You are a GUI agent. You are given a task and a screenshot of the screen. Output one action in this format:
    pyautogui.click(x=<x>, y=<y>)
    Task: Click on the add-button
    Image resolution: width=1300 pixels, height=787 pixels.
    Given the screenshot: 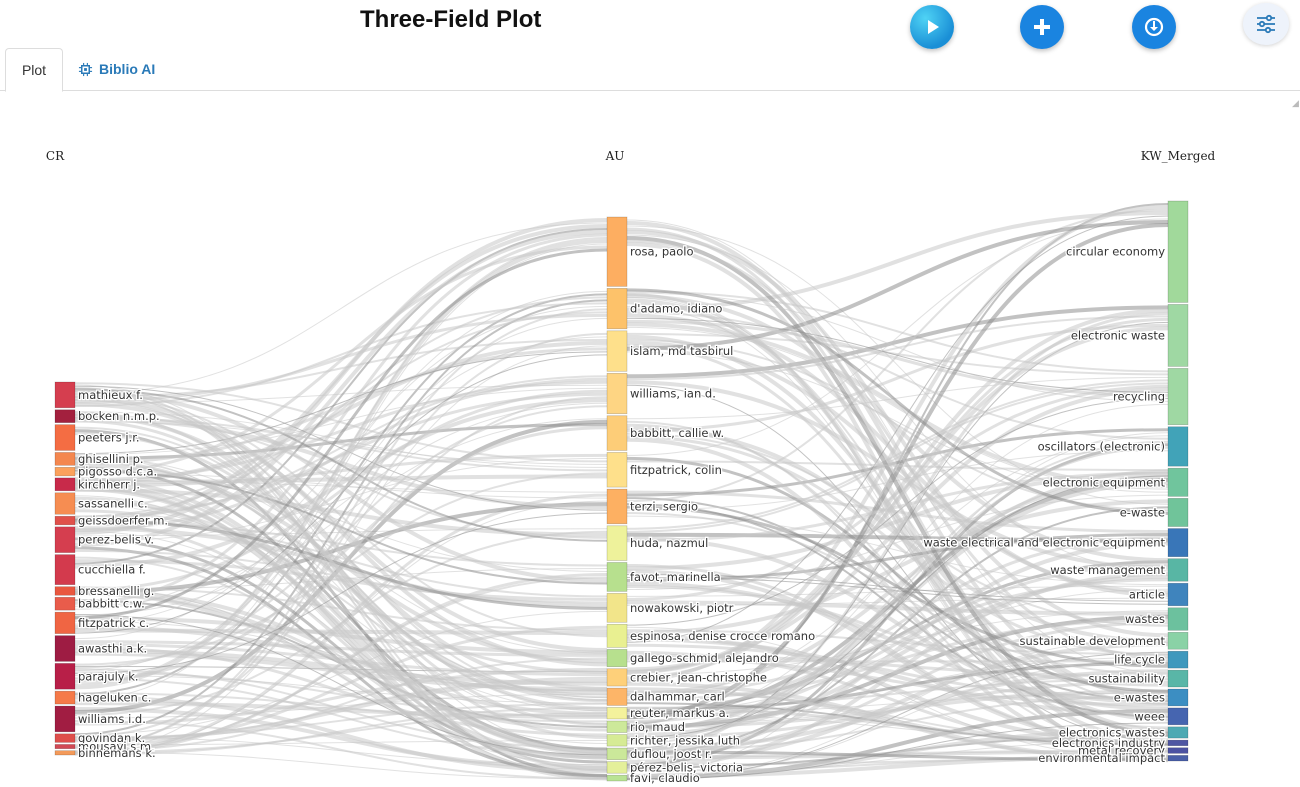 What is the action you would take?
    pyautogui.click(x=1042, y=27)
    